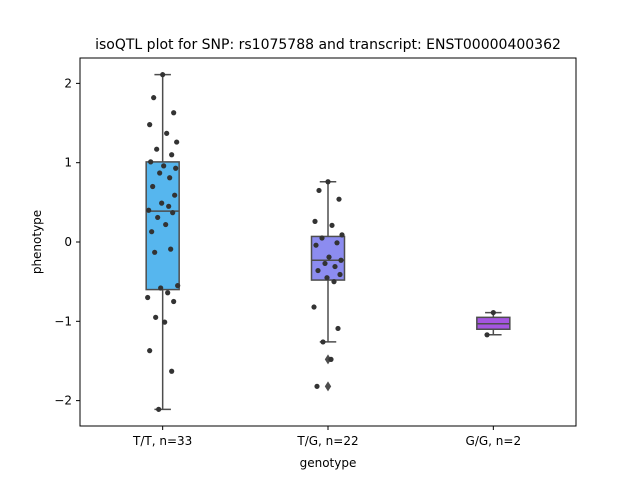 The image size is (640, 480). What do you see at coordinates (68, 242) in the screenshot?
I see `y-tick-label: 0` at bounding box center [68, 242].